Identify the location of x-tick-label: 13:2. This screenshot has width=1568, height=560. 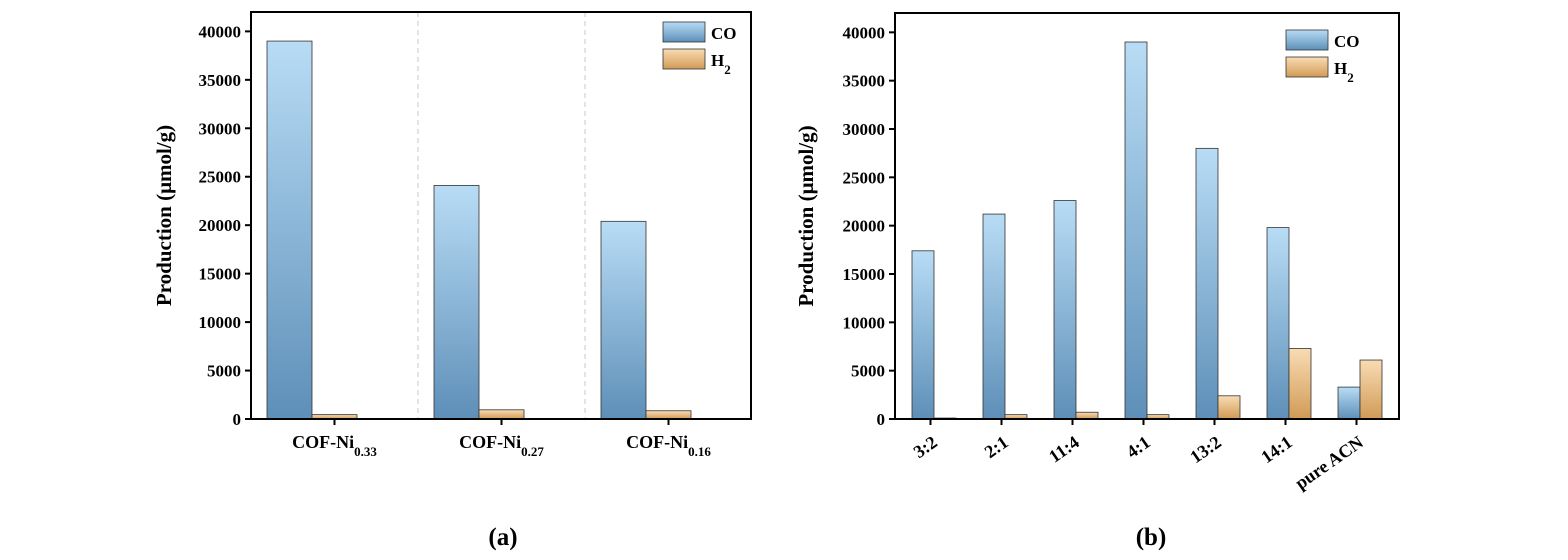
(1205, 449).